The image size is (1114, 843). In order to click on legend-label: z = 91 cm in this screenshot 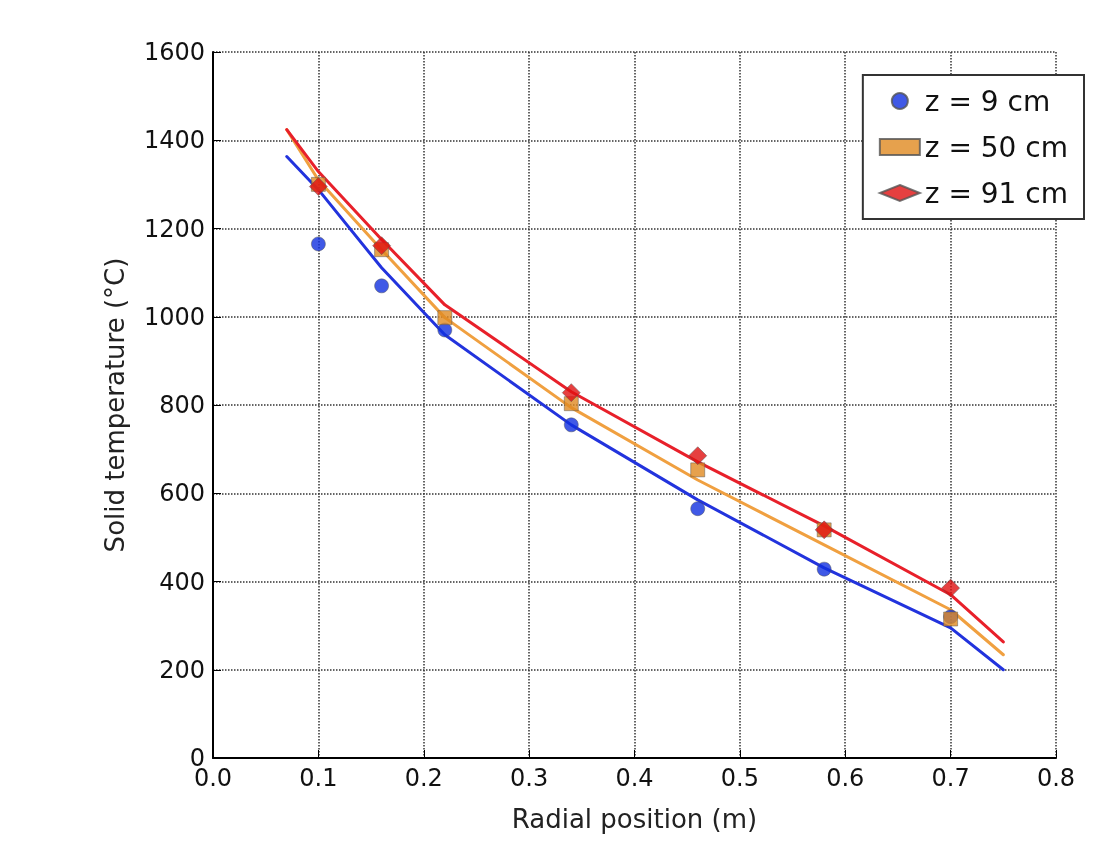, I will do `click(996, 193)`.